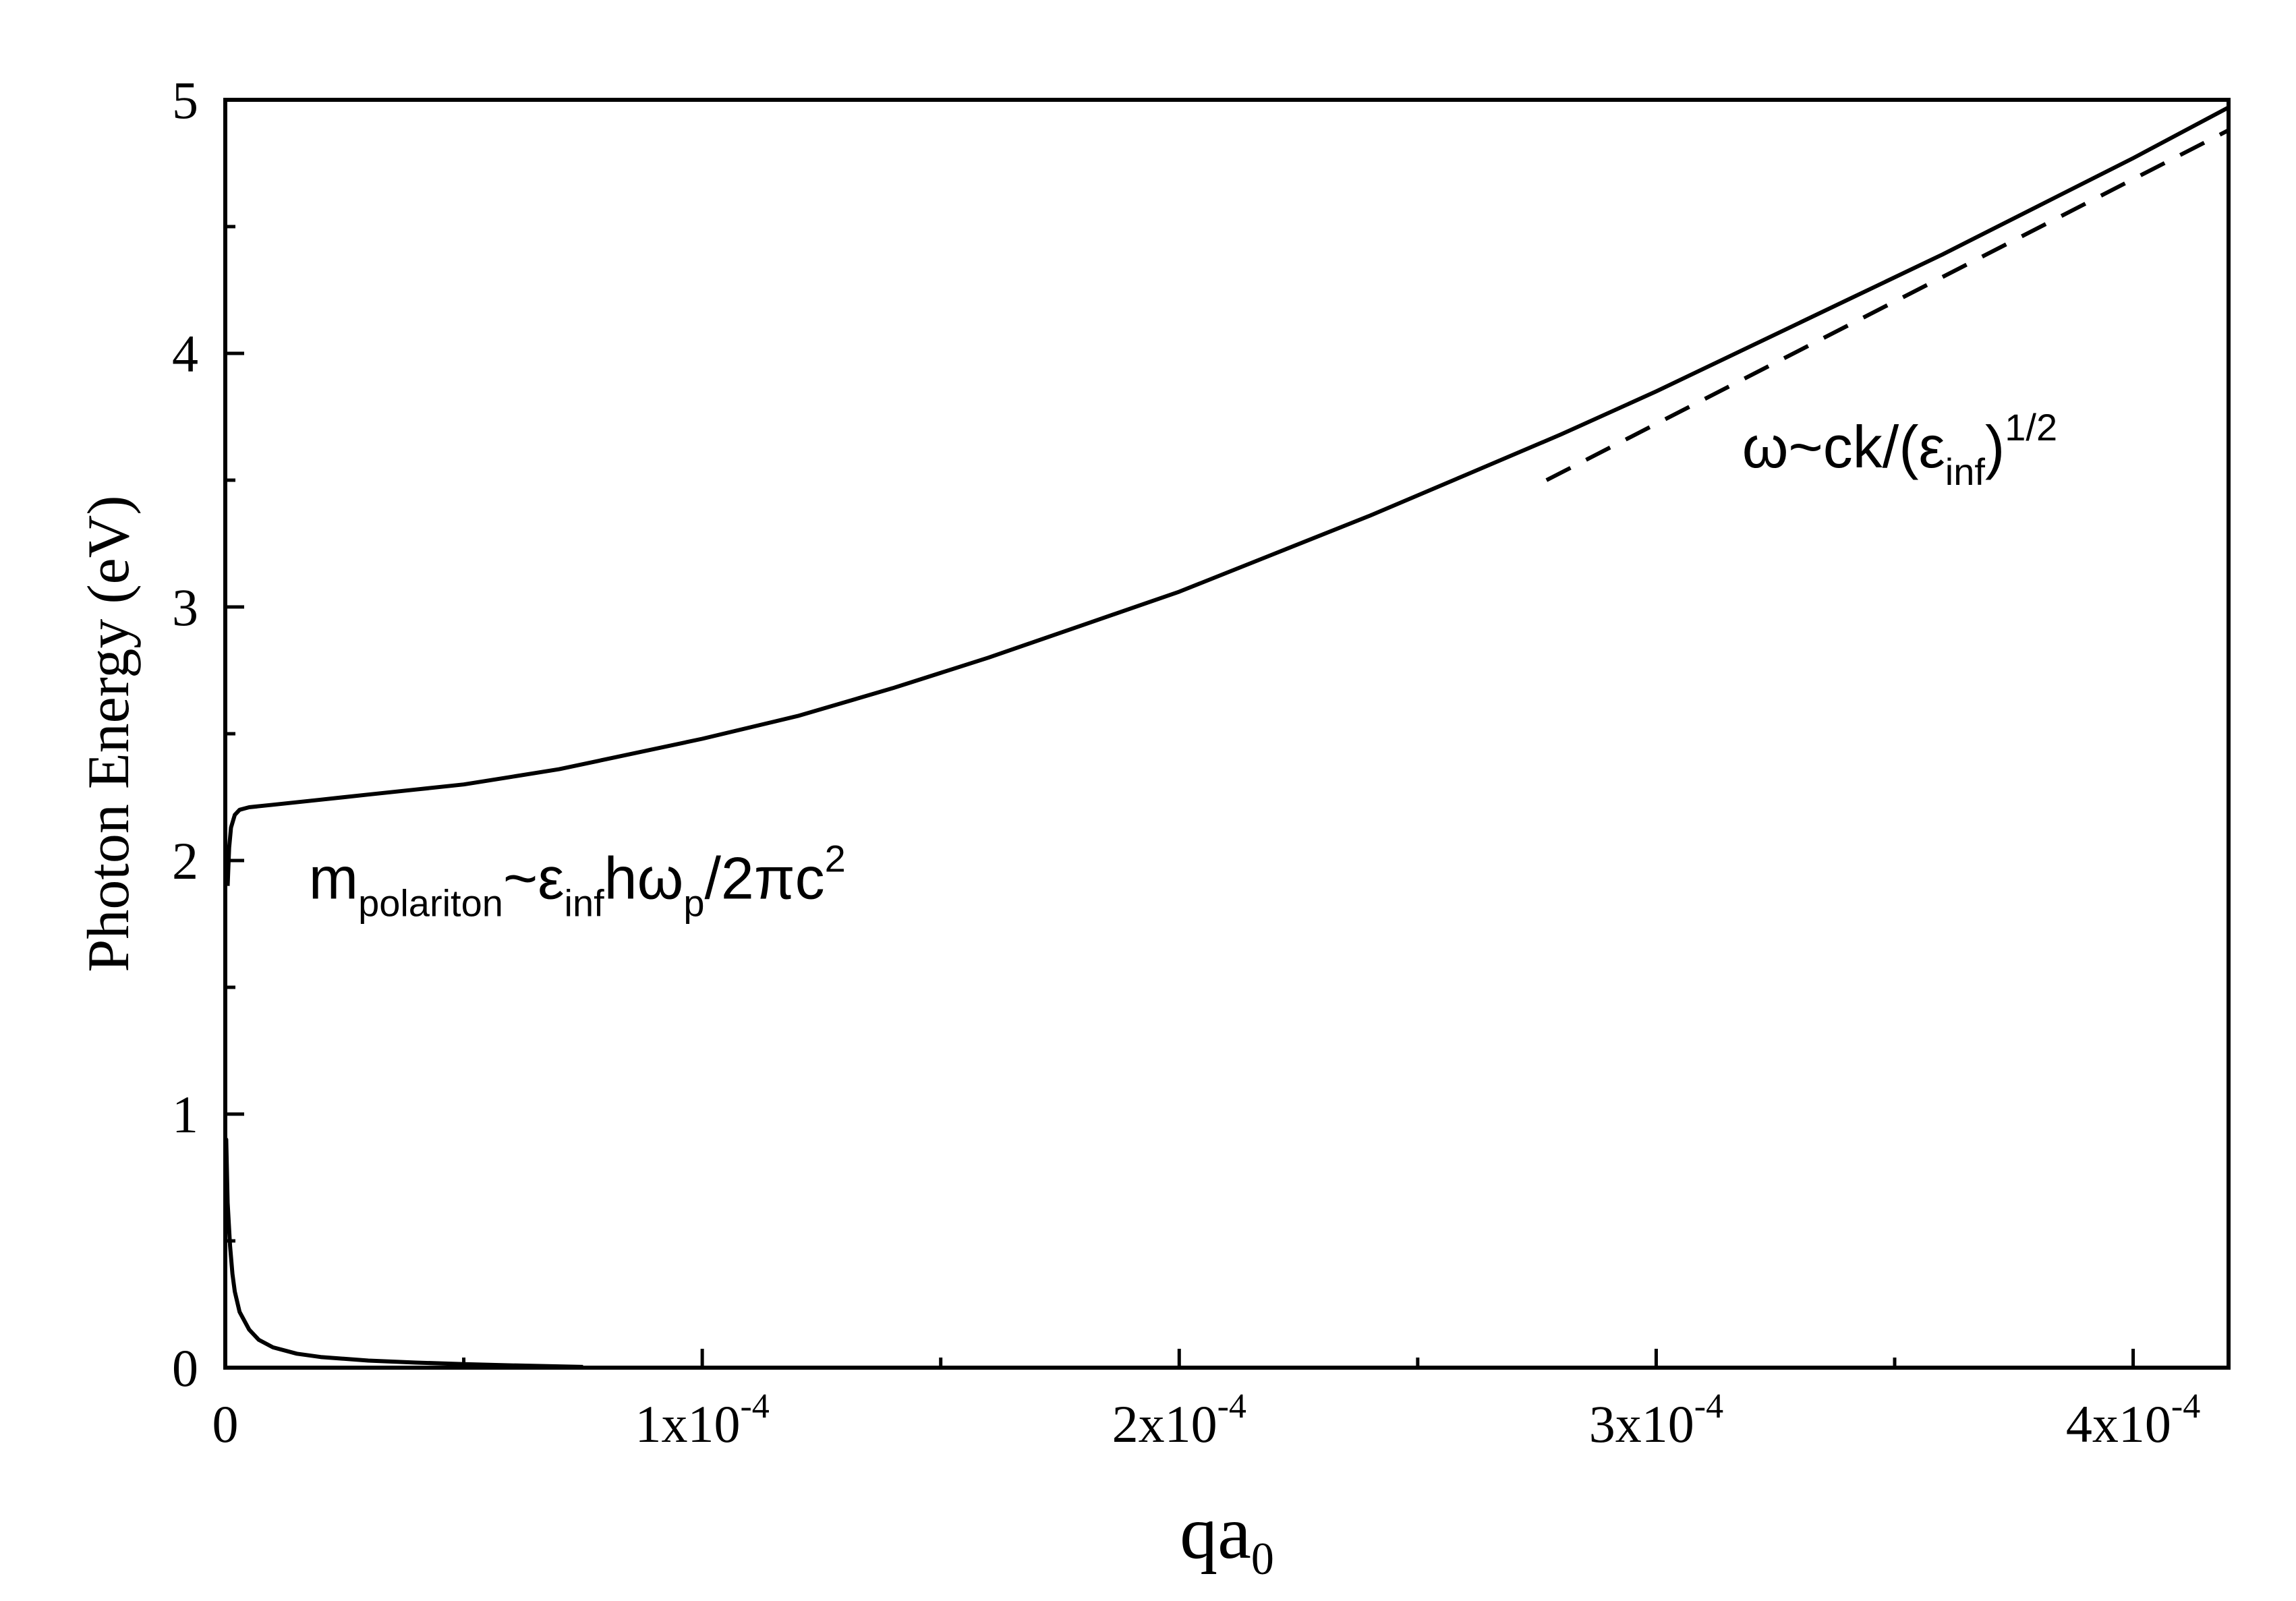 Image resolution: width=2296 pixels, height=1601 pixels. What do you see at coordinates (835, 858) in the screenshot?
I see `annotation-1-part-7: 2` at bounding box center [835, 858].